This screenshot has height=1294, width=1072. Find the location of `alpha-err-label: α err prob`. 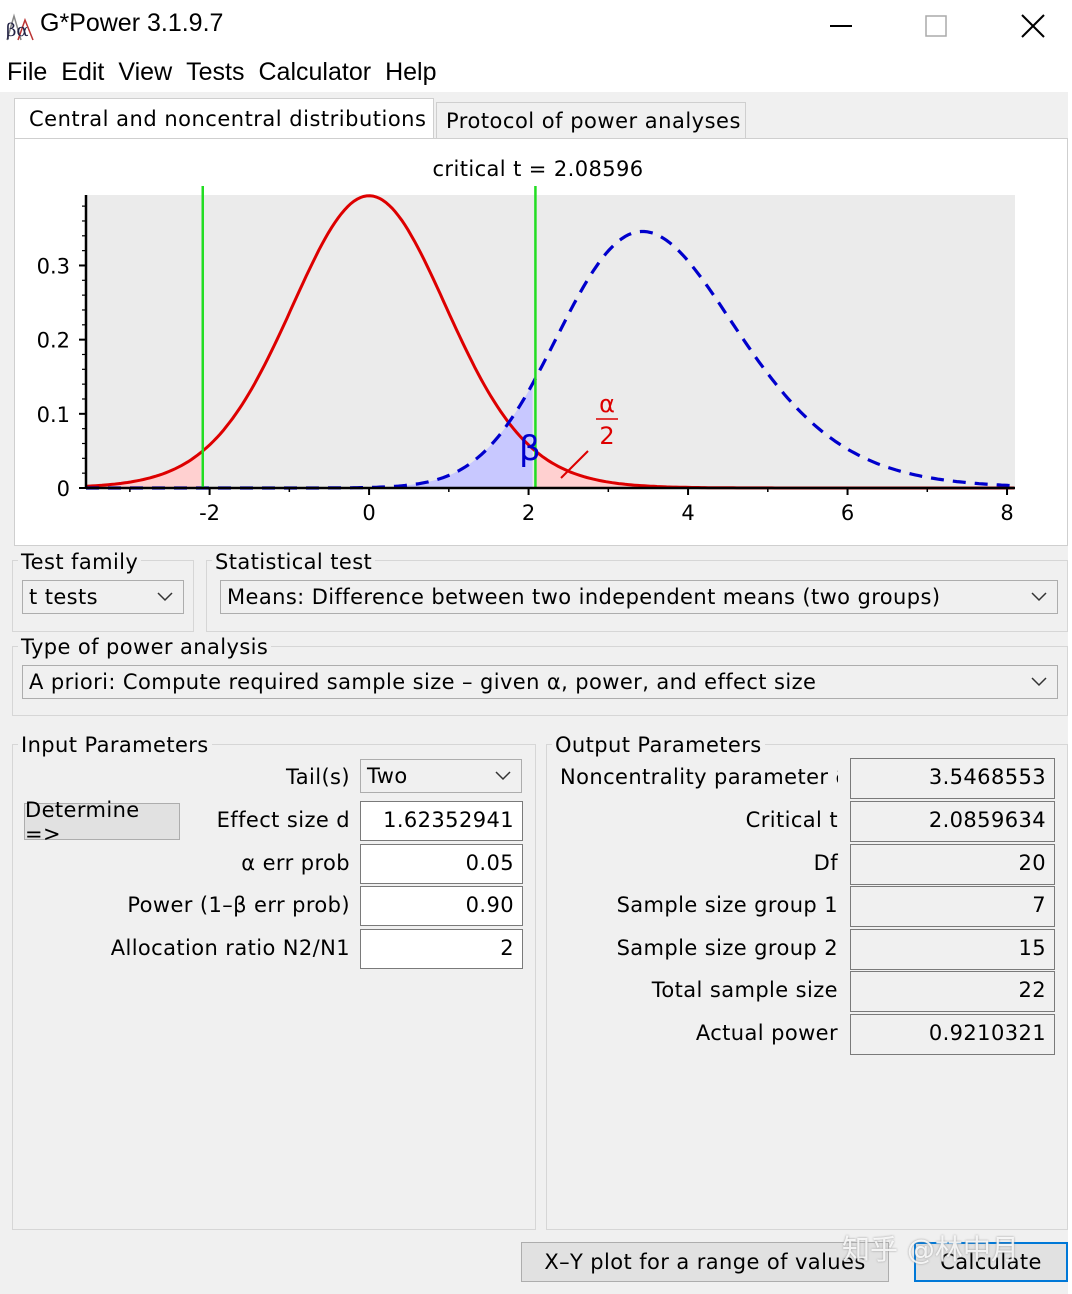

alpha-err-label: α err prob is located at coordinates (295, 863).